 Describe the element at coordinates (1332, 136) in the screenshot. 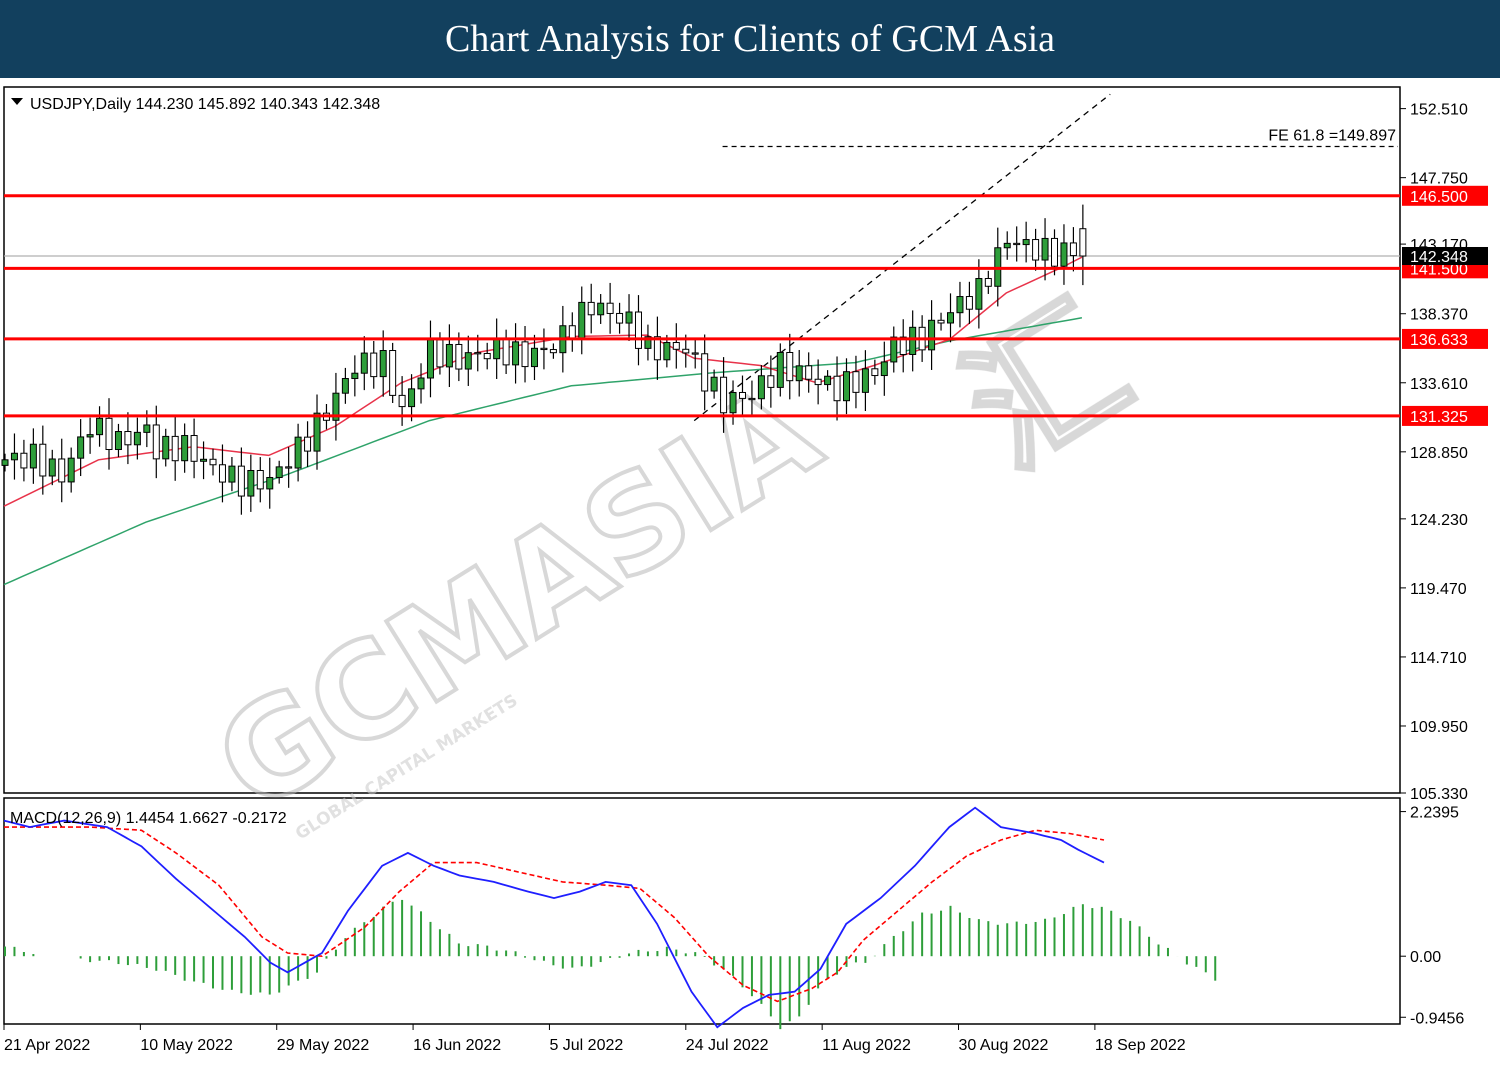

I see `fe-label: FE 61.8 =149.897` at that location.